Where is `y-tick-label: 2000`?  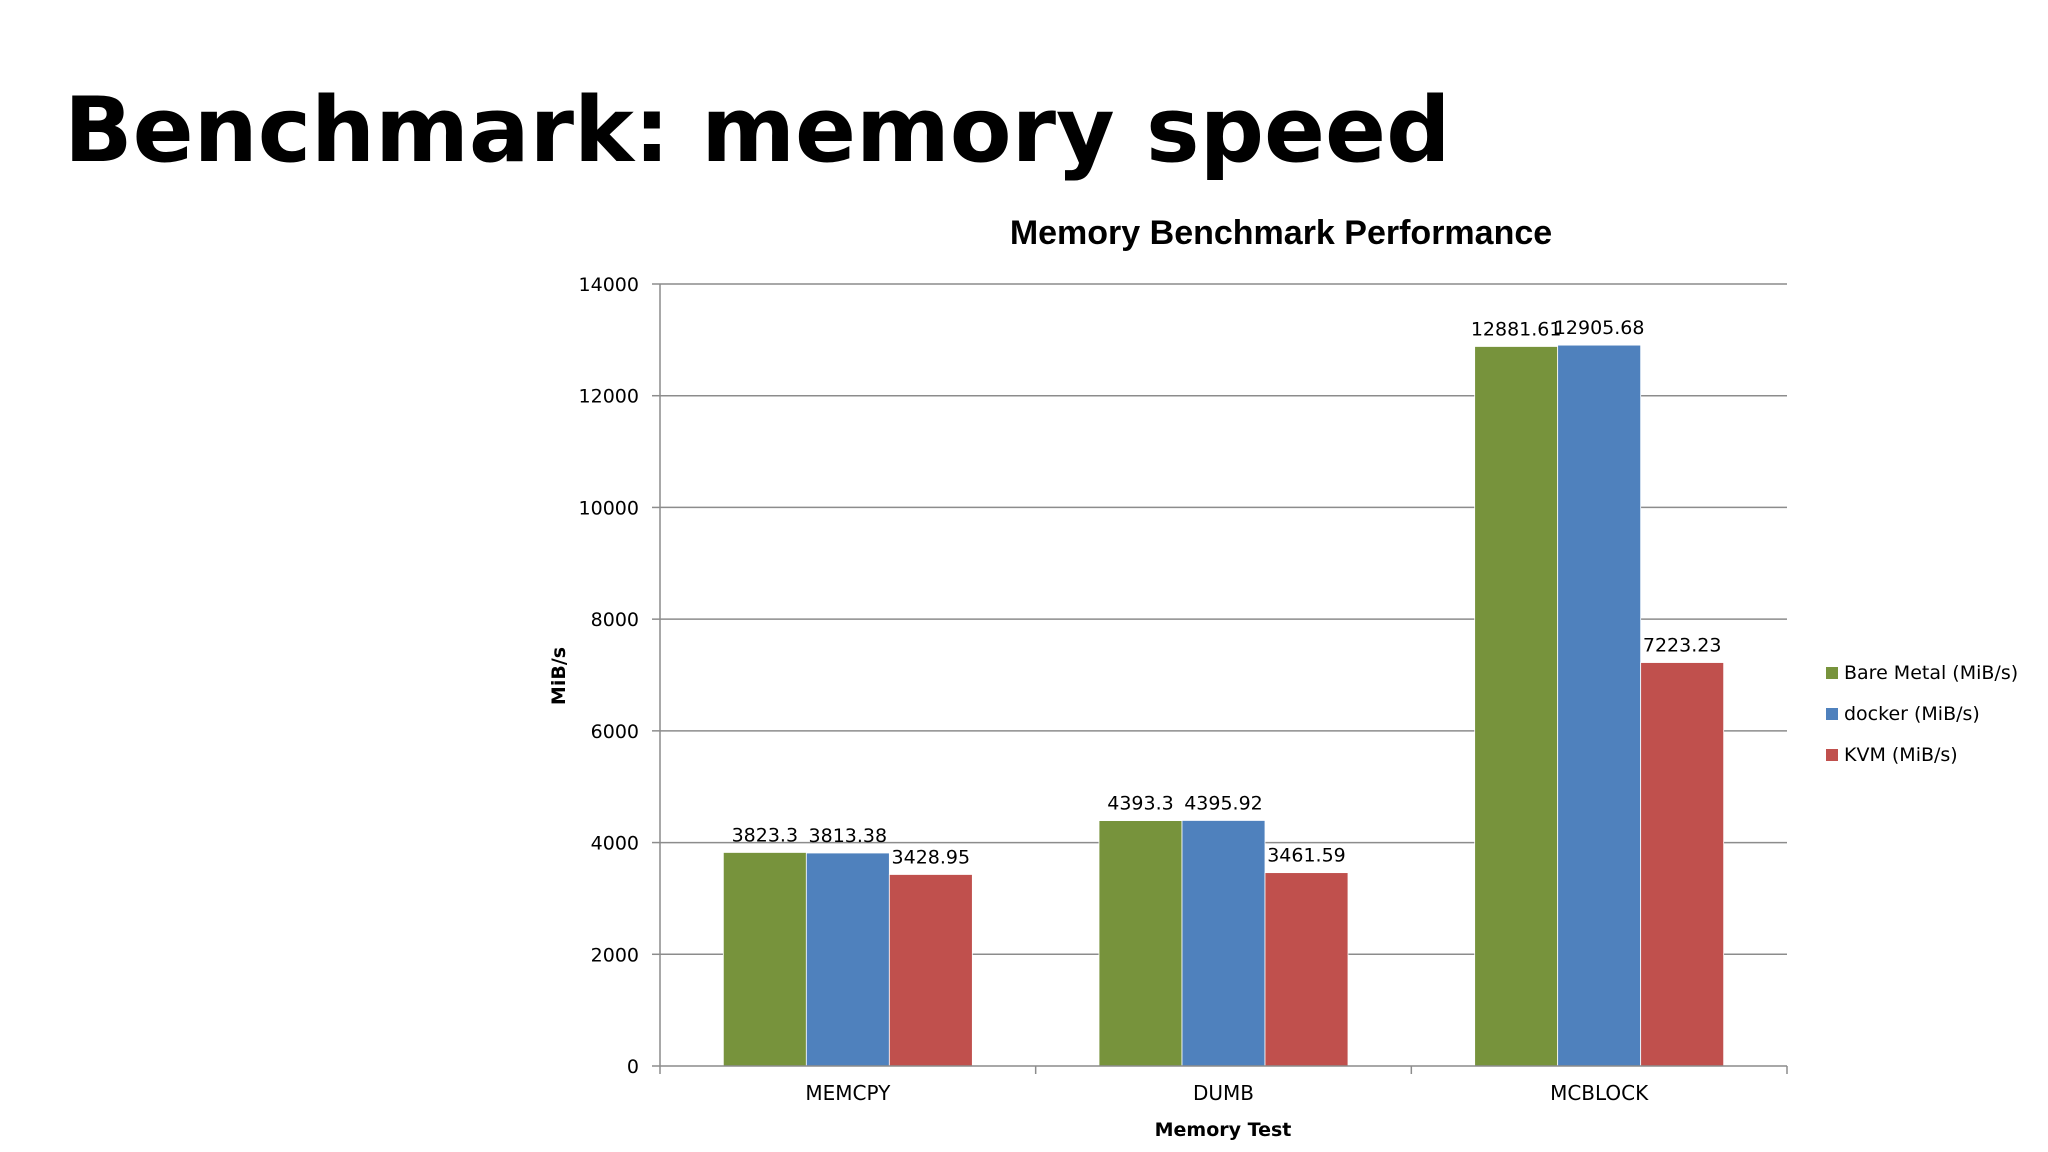 y-tick-label: 2000 is located at coordinates (615, 955).